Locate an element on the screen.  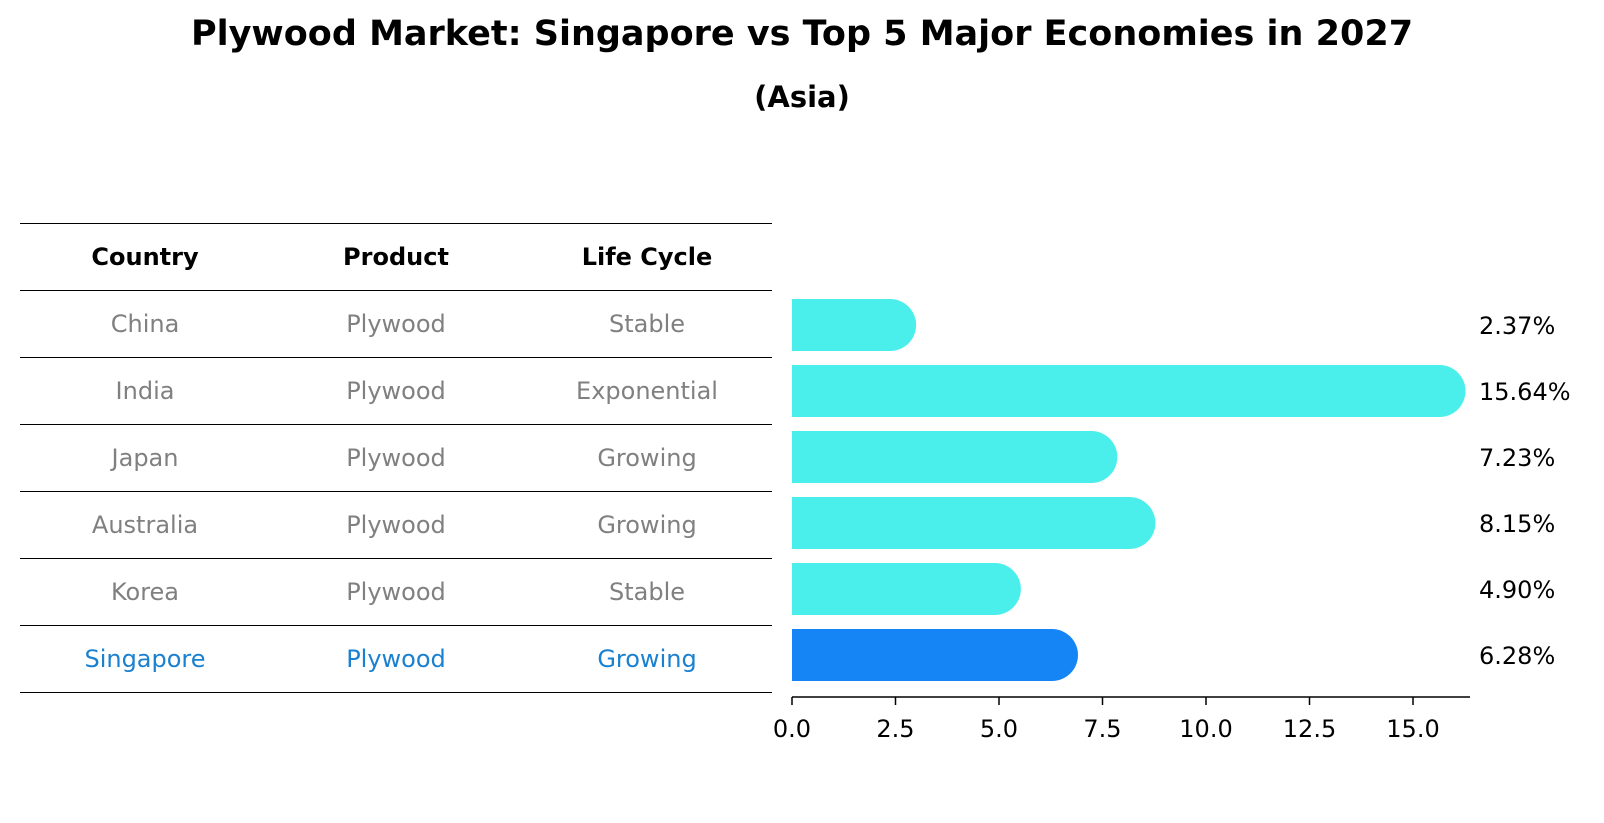
table-row: Japan Plywood Growing is located at coordinates (396, 457).